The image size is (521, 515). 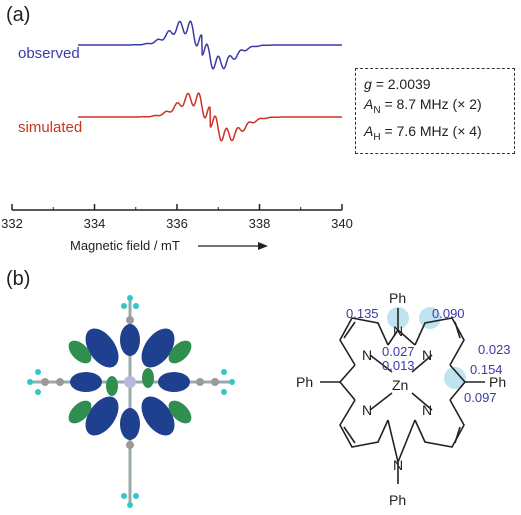 I want to click on n-lower-left-label: N, so click(x=367, y=410).